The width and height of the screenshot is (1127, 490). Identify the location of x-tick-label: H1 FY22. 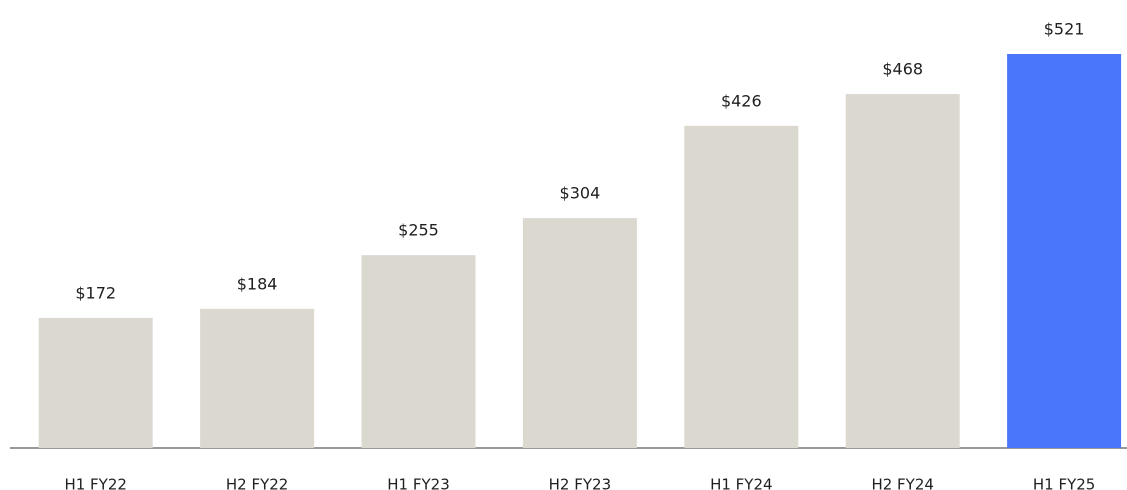
(95, 483).